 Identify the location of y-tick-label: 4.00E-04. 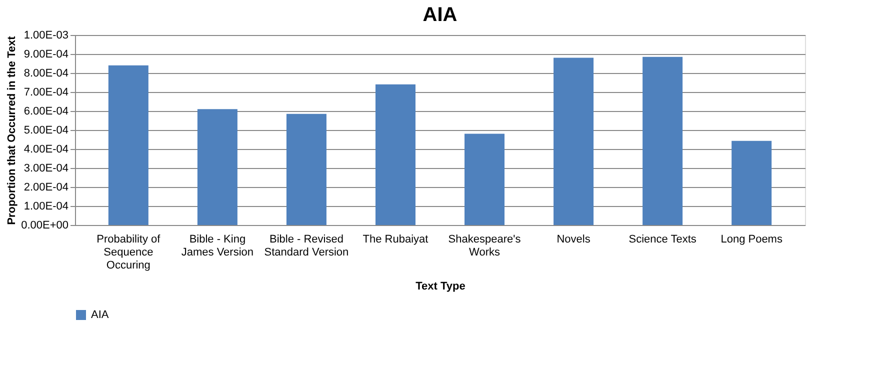
(46, 150).